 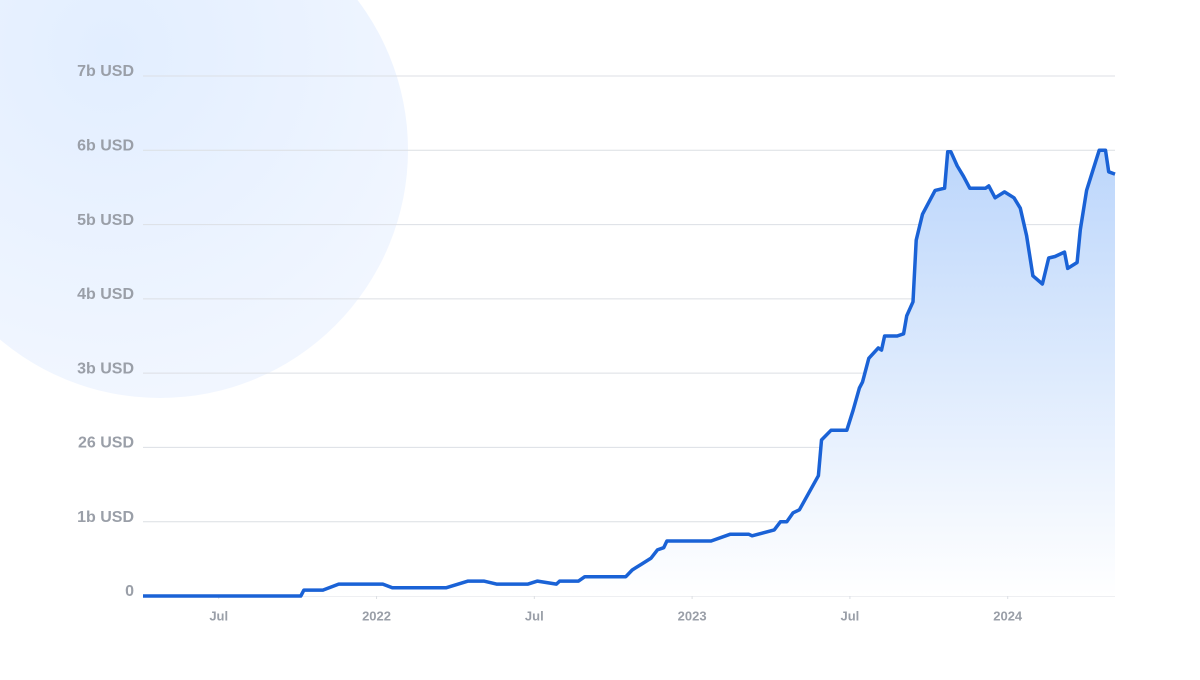 I want to click on x-tick-label: 2022, so click(x=376, y=615).